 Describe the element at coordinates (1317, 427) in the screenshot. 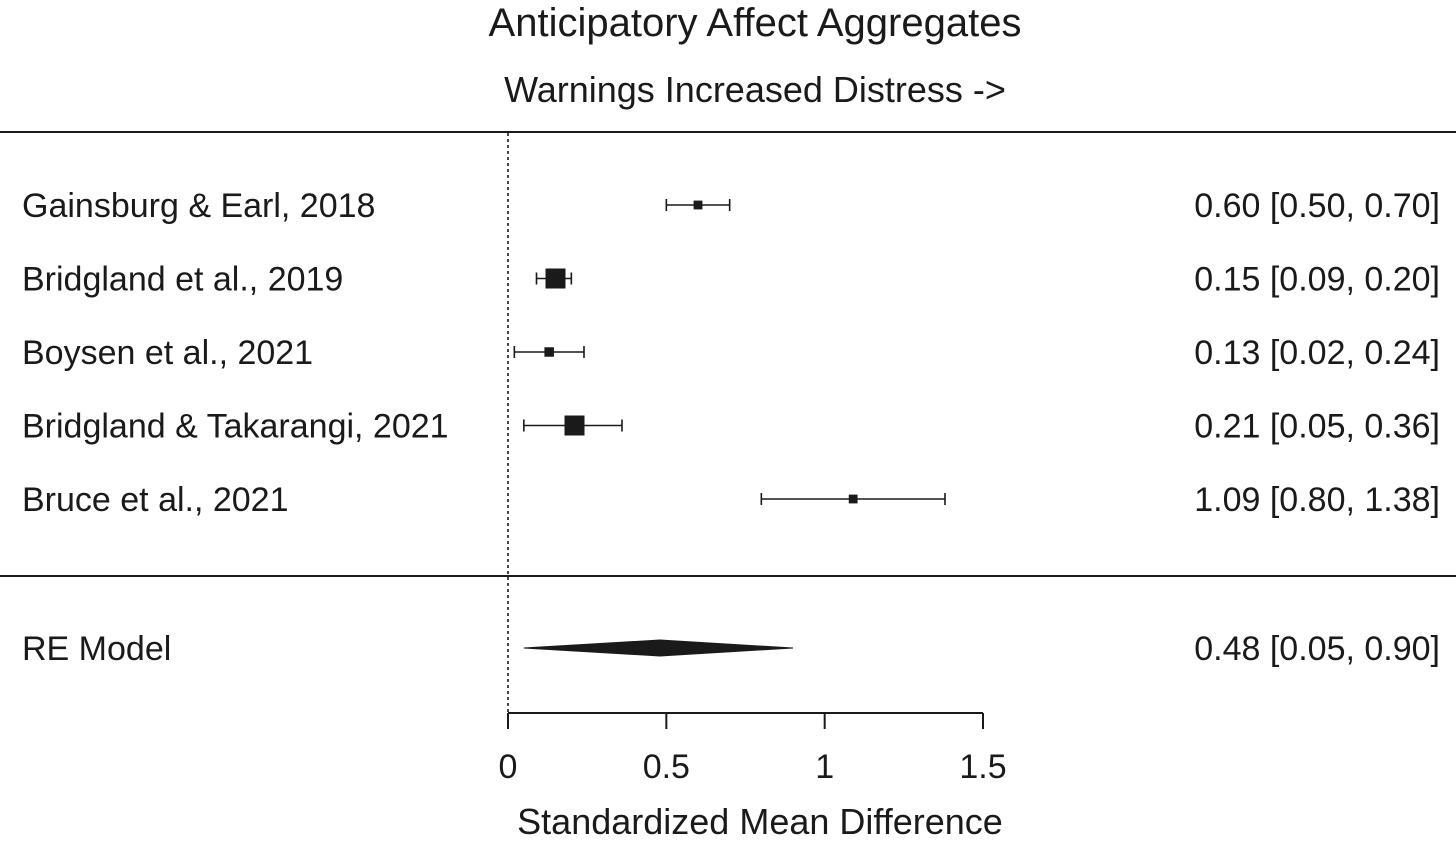

I see `effect-size-text: 0.21 [0.05, 0.36]` at that location.